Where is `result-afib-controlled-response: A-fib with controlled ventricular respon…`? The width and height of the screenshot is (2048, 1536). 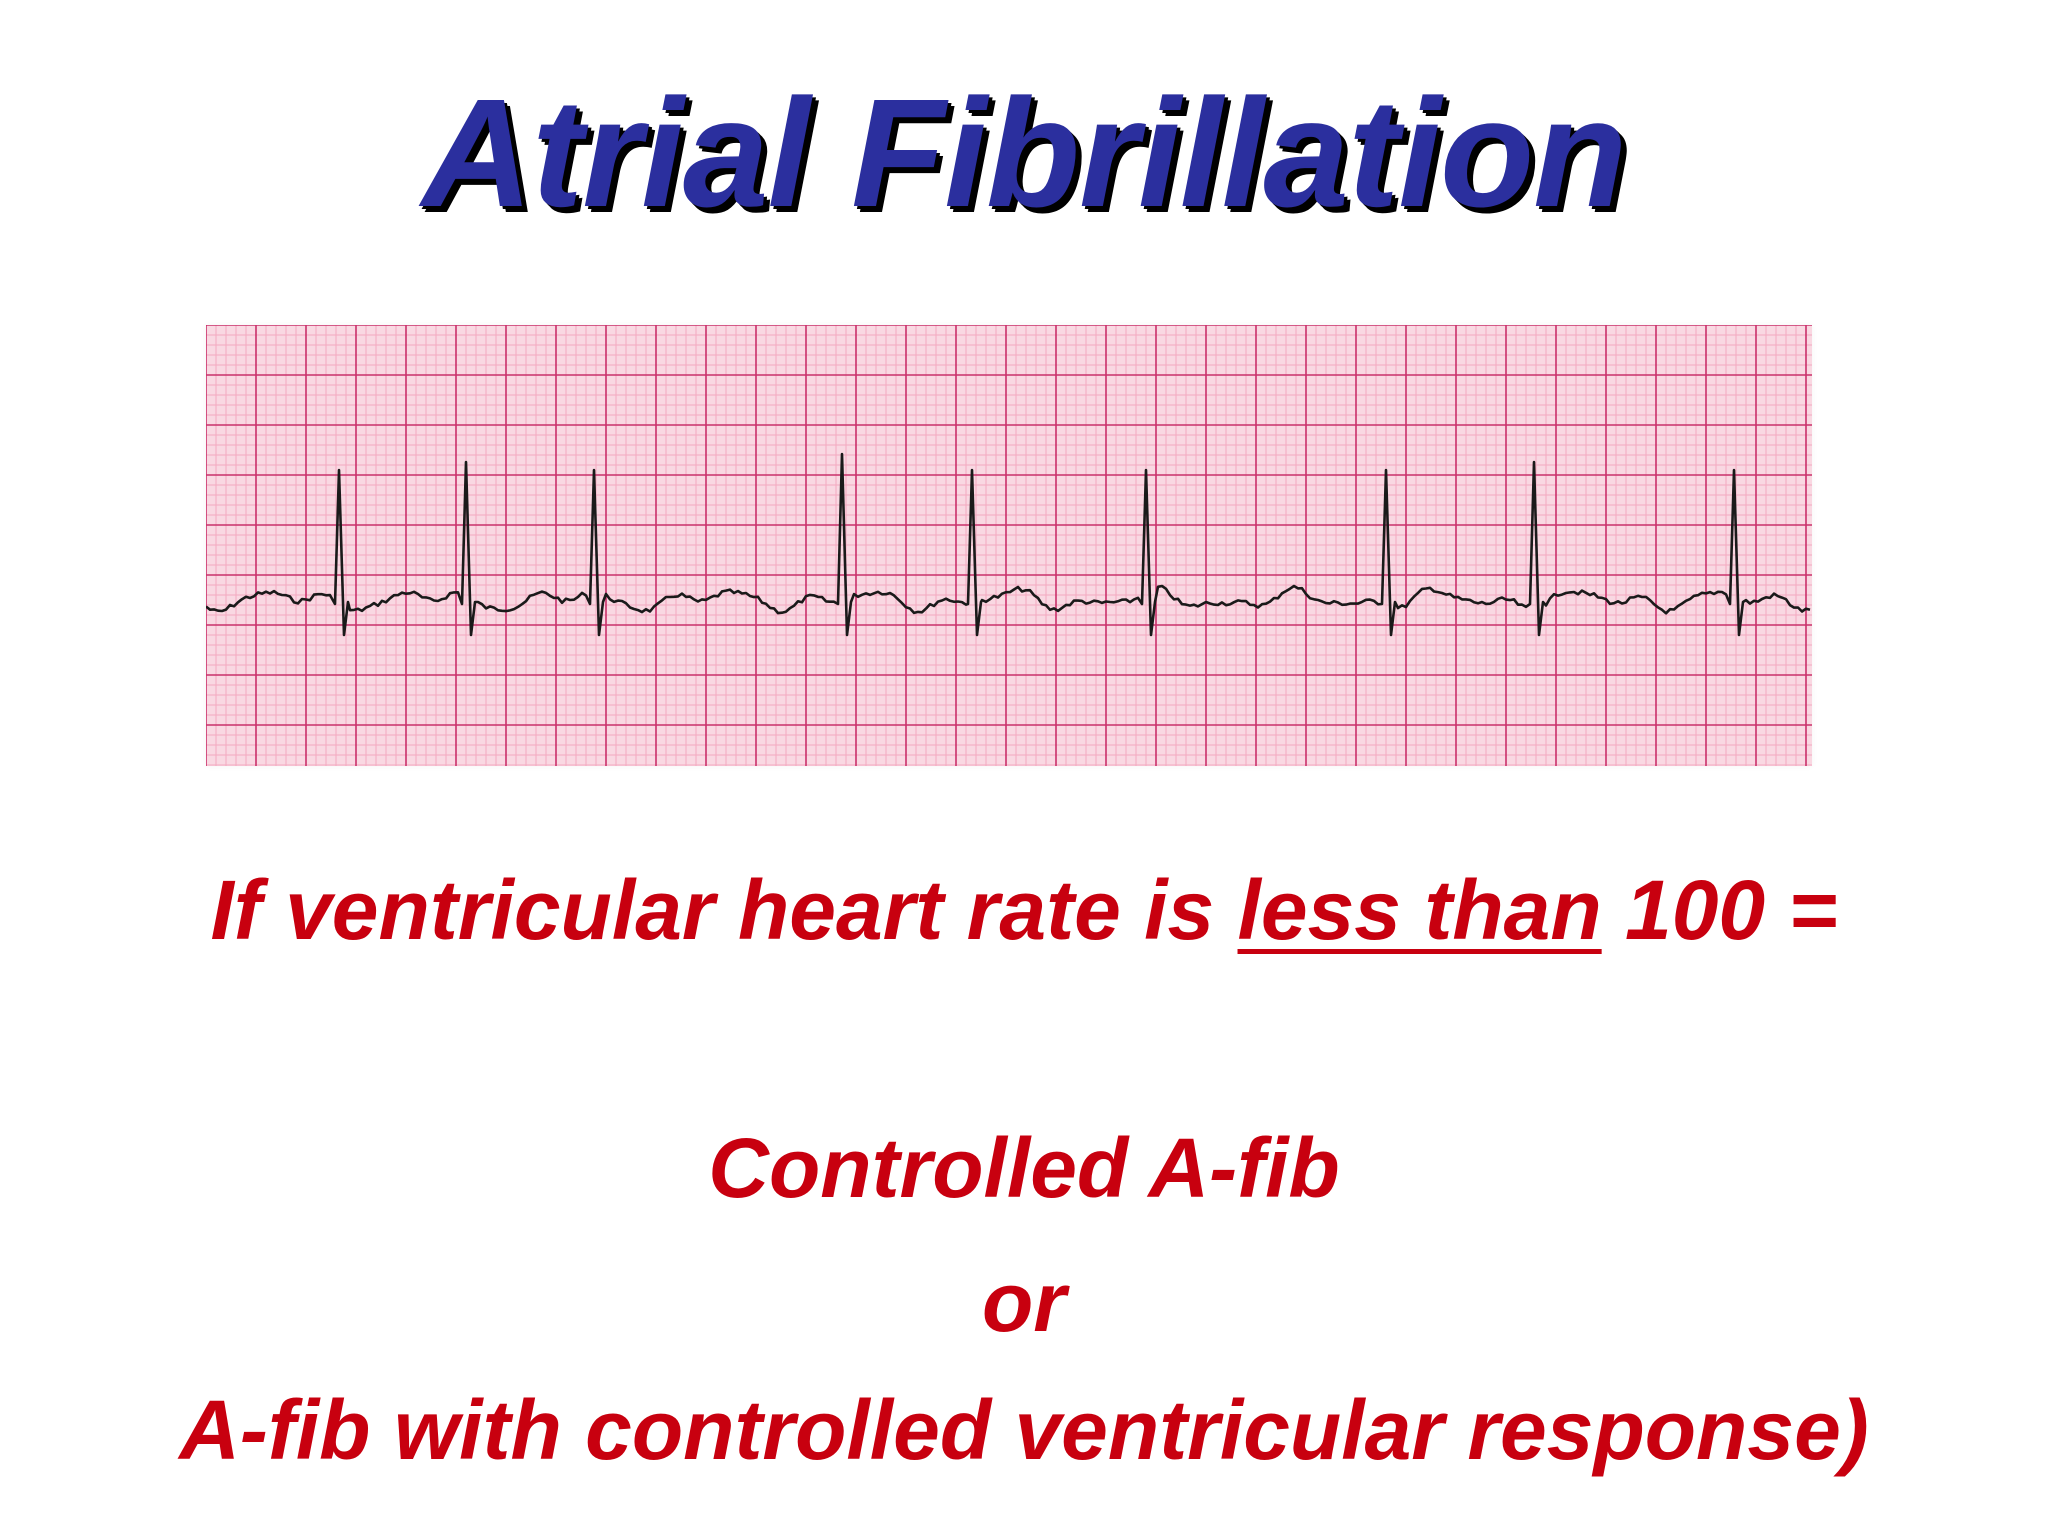 result-afib-controlled-response: A-fib with controlled ventricular respon… is located at coordinates (1024, 1430).